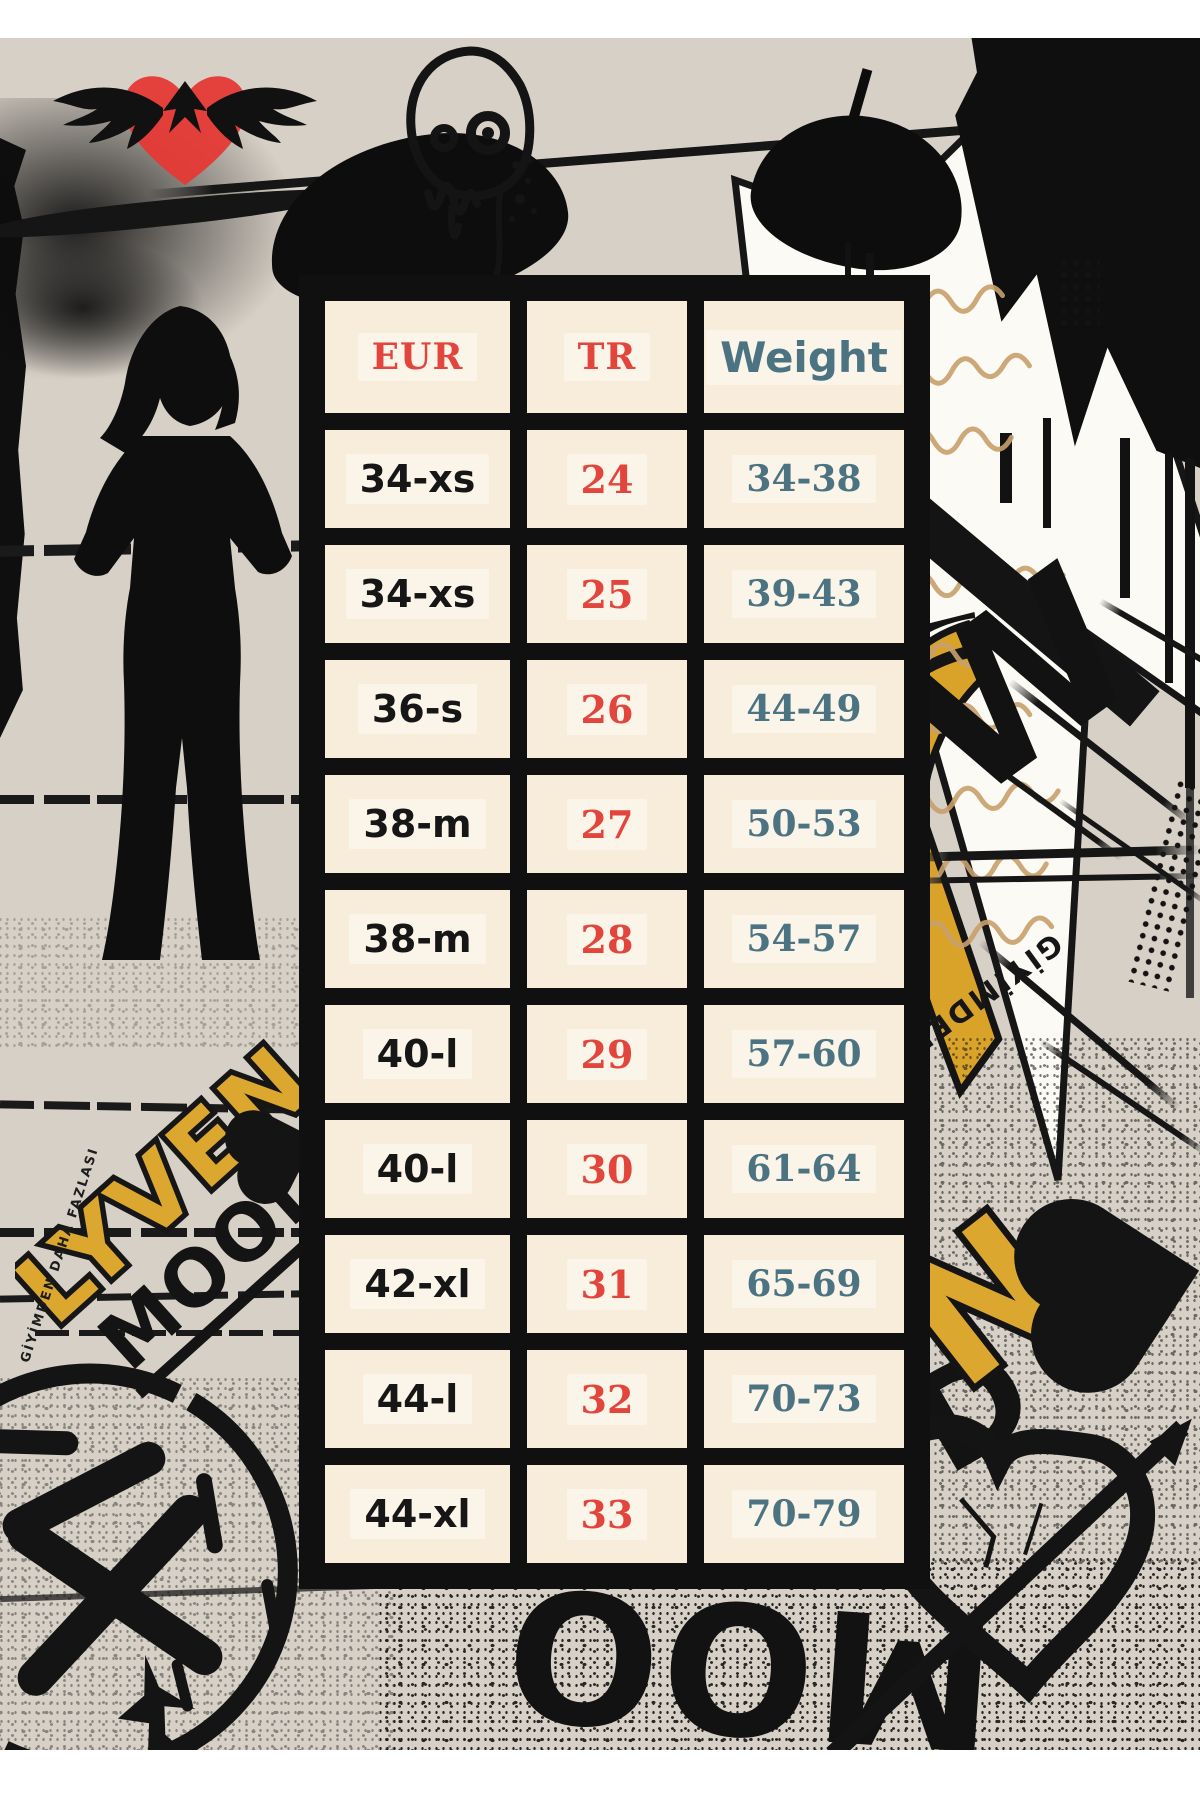  What do you see at coordinates (804, 1169) in the screenshot?
I see `weight-cell: 61-64` at bounding box center [804, 1169].